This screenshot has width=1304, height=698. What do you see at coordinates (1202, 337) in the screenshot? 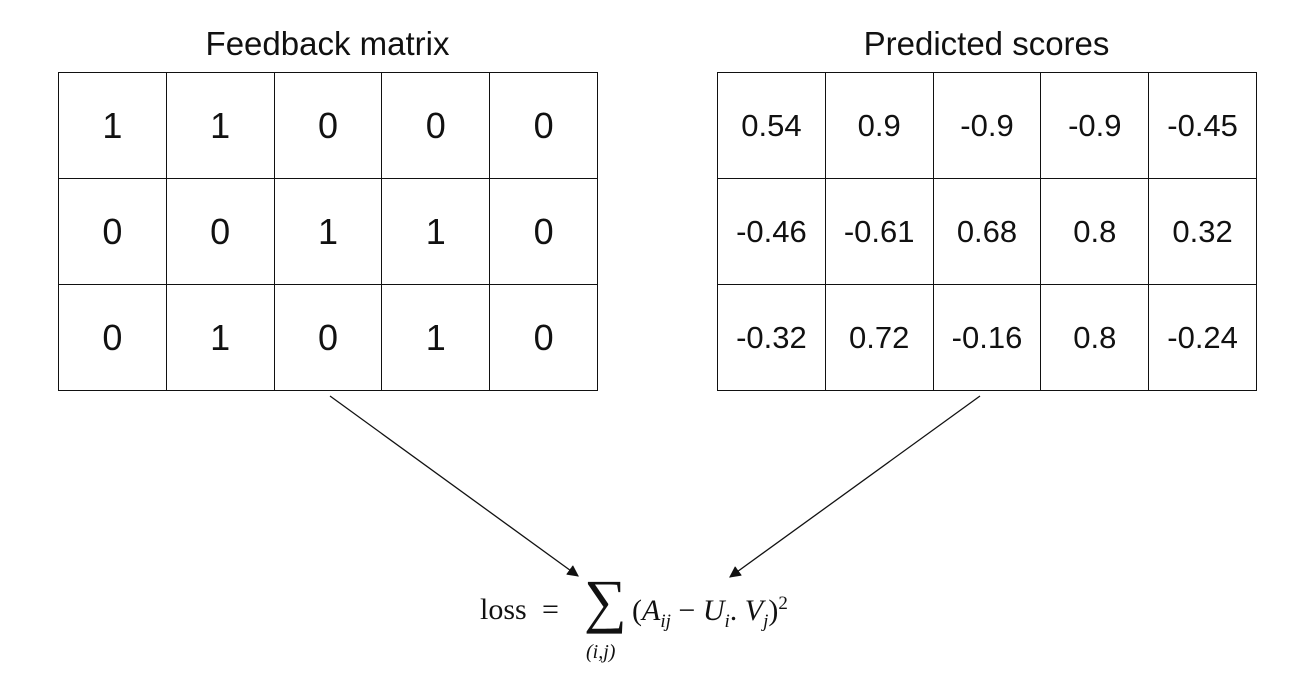
I see `score-cell: -0.24` at bounding box center [1202, 337].